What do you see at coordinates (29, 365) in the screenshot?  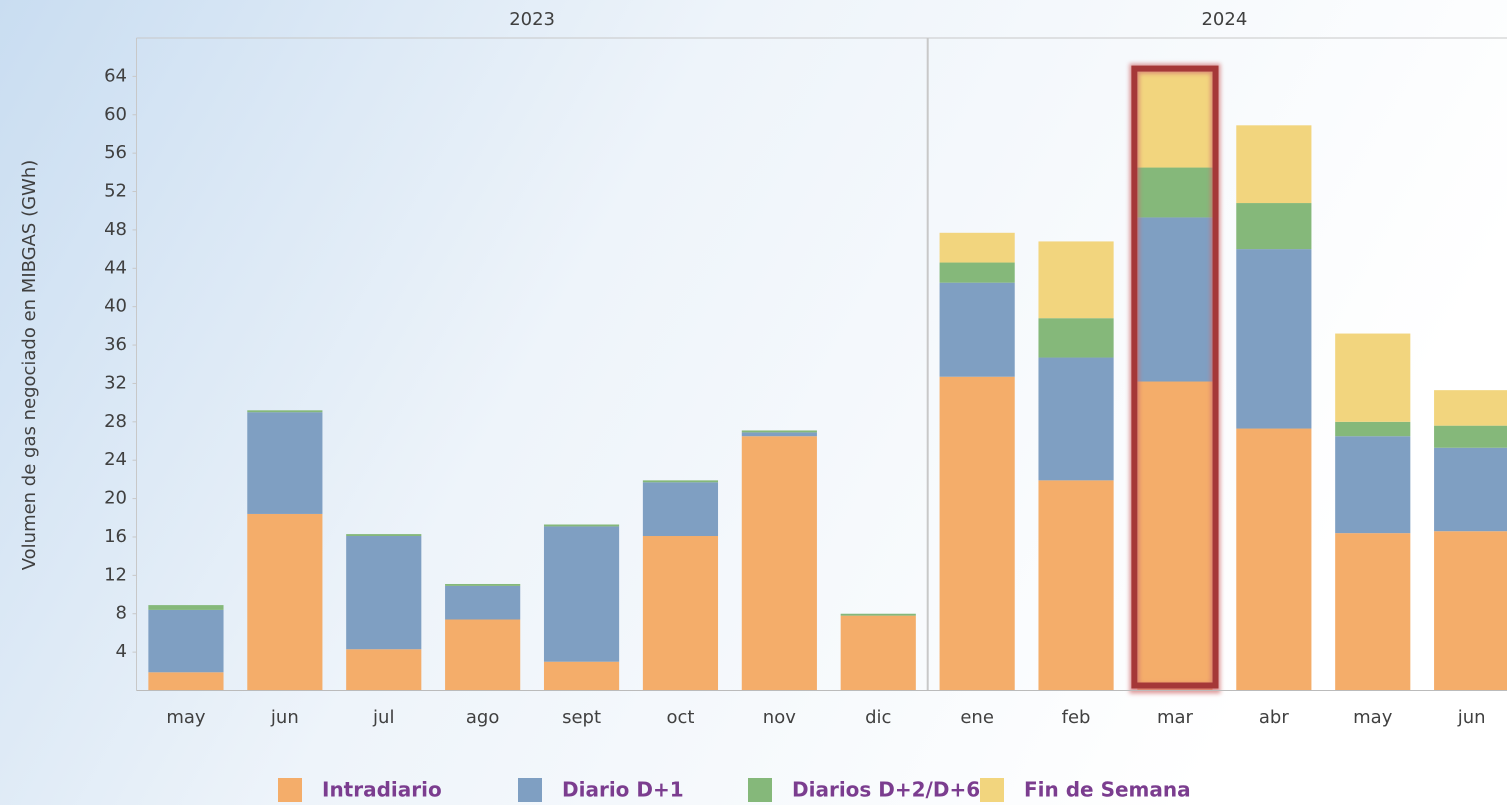 I see `y-axis-label: Volumen de gas negociado en MIBGAS (GWh)` at bounding box center [29, 365].